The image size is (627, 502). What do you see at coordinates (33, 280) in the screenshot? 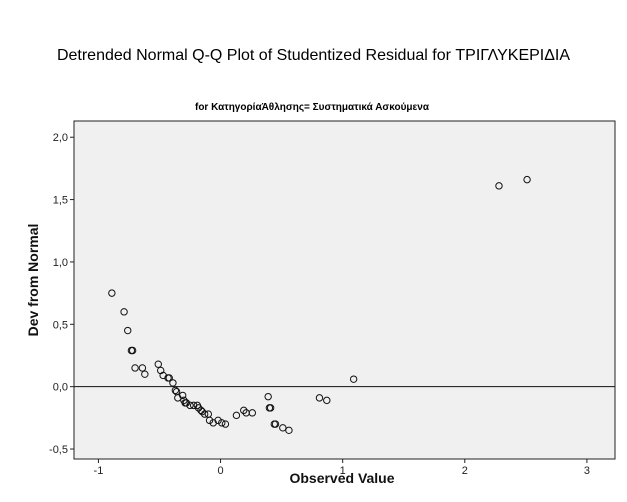
I see `y-axis-title: Dev from Normal` at bounding box center [33, 280].